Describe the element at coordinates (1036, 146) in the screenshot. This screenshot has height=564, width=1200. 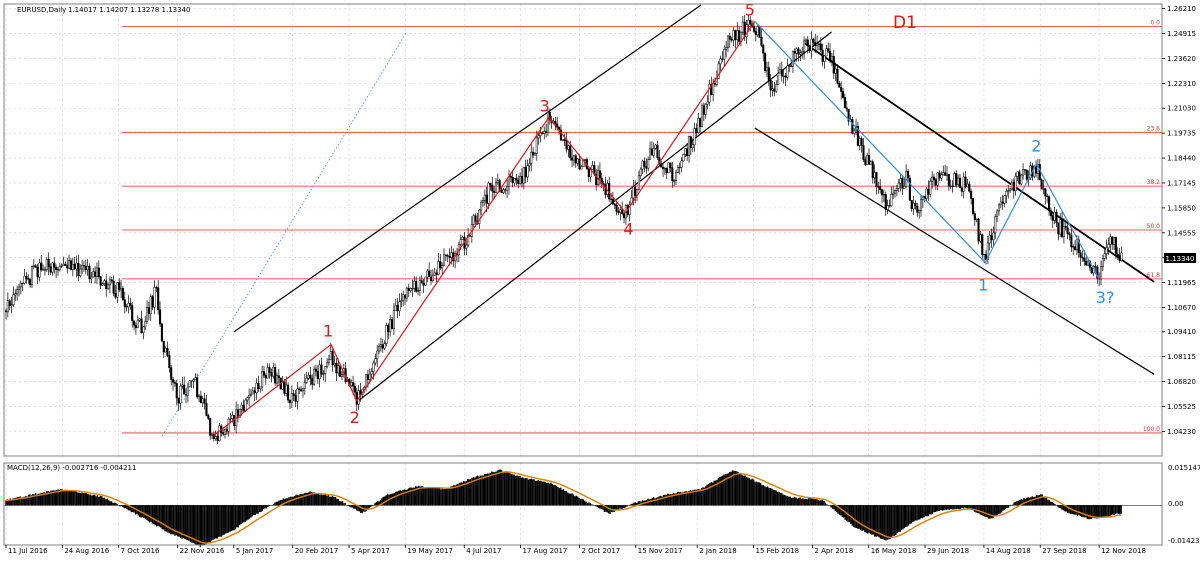
I see `wave-label: 2` at that location.